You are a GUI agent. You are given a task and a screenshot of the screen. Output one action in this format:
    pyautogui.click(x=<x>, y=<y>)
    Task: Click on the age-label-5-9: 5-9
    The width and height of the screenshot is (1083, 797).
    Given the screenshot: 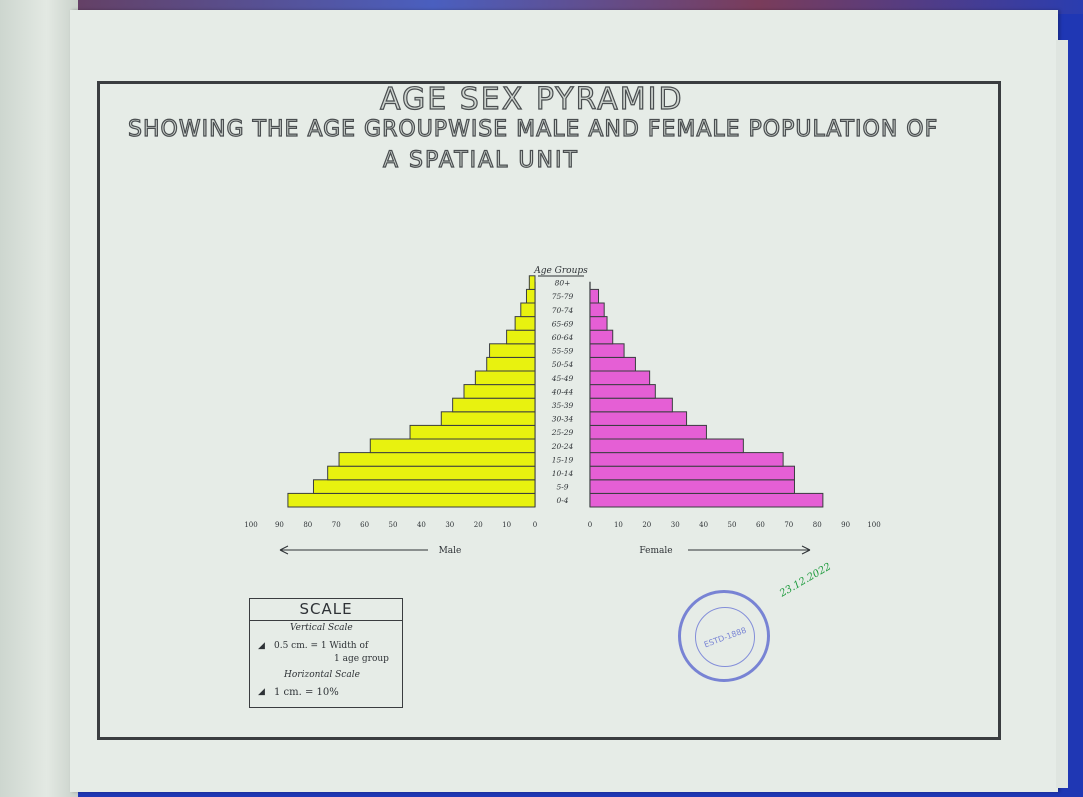 What is the action you would take?
    pyautogui.click(x=562, y=487)
    